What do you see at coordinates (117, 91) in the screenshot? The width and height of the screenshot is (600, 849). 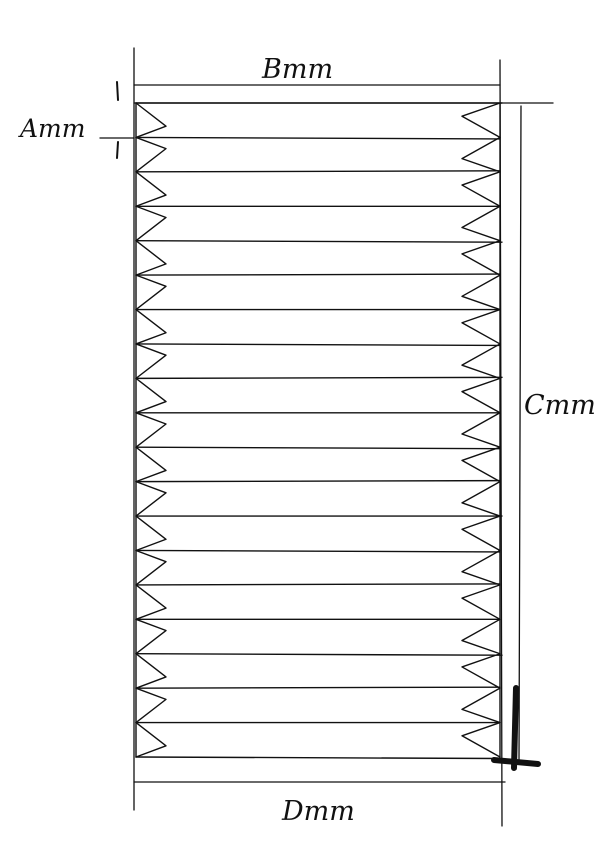 I see `pitch-a-tick-top` at bounding box center [117, 91].